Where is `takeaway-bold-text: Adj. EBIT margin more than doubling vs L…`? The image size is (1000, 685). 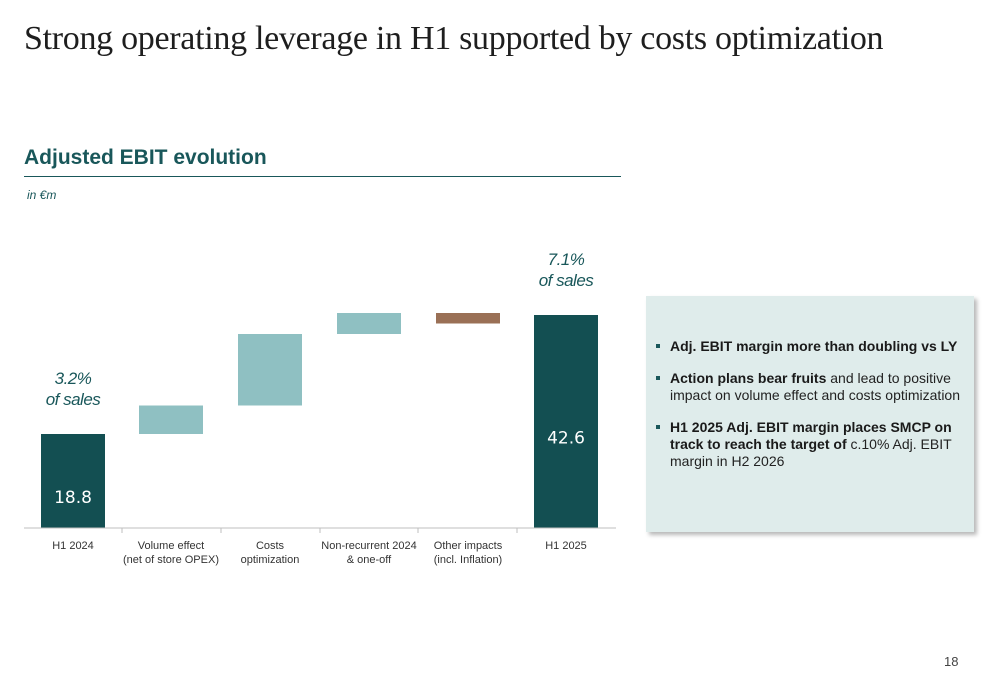 takeaway-bold-text: Adj. EBIT margin more than doubling vs L… is located at coordinates (814, 346).